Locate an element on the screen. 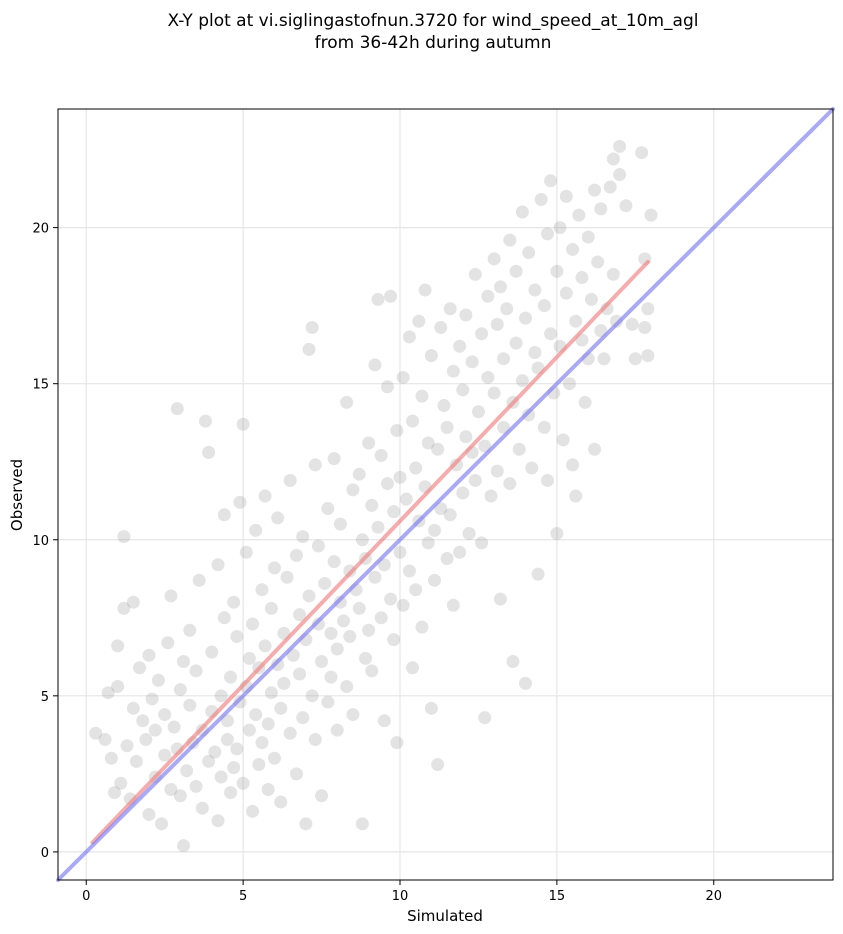  y-tick-label: 20 is located at coordinates (40, 229).